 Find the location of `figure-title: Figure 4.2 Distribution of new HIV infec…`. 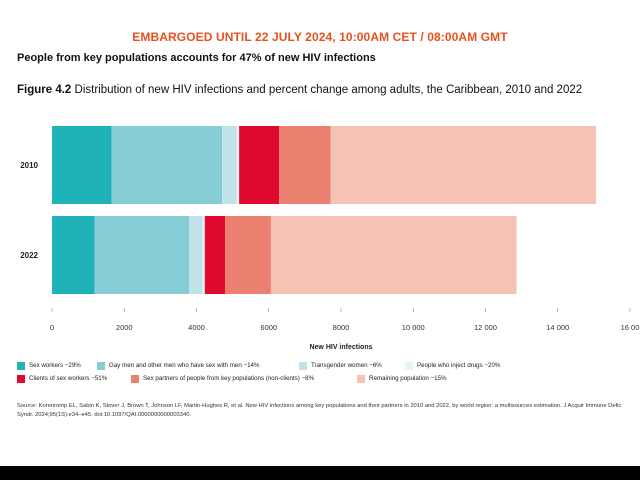

figure-title: Figure 4.2 Distribution of new HIV infec… is located at coordinates (299, 90).